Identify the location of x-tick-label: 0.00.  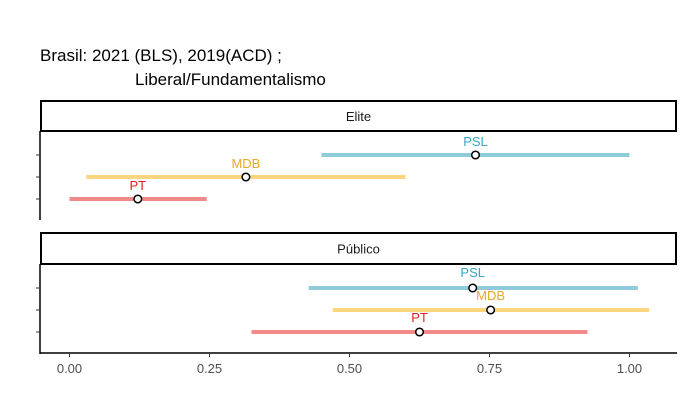
(69, 368).